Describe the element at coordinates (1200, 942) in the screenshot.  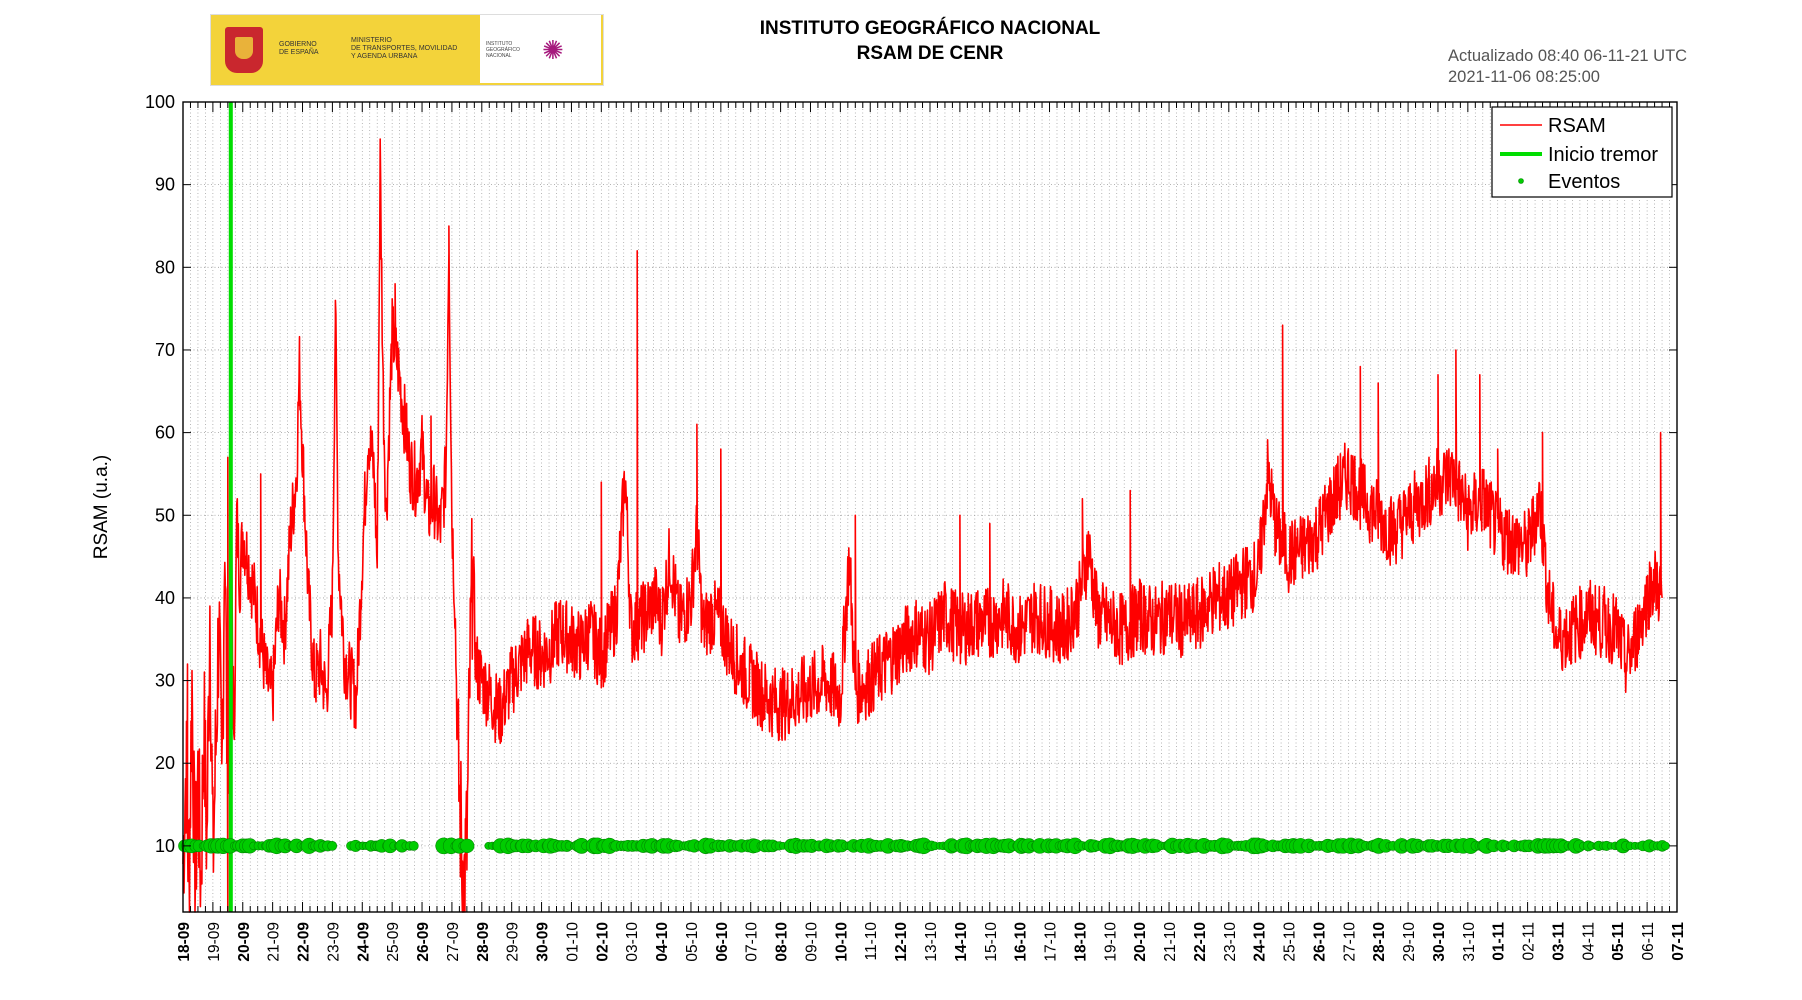
I see `x-tick-label: 22-10` at that location.